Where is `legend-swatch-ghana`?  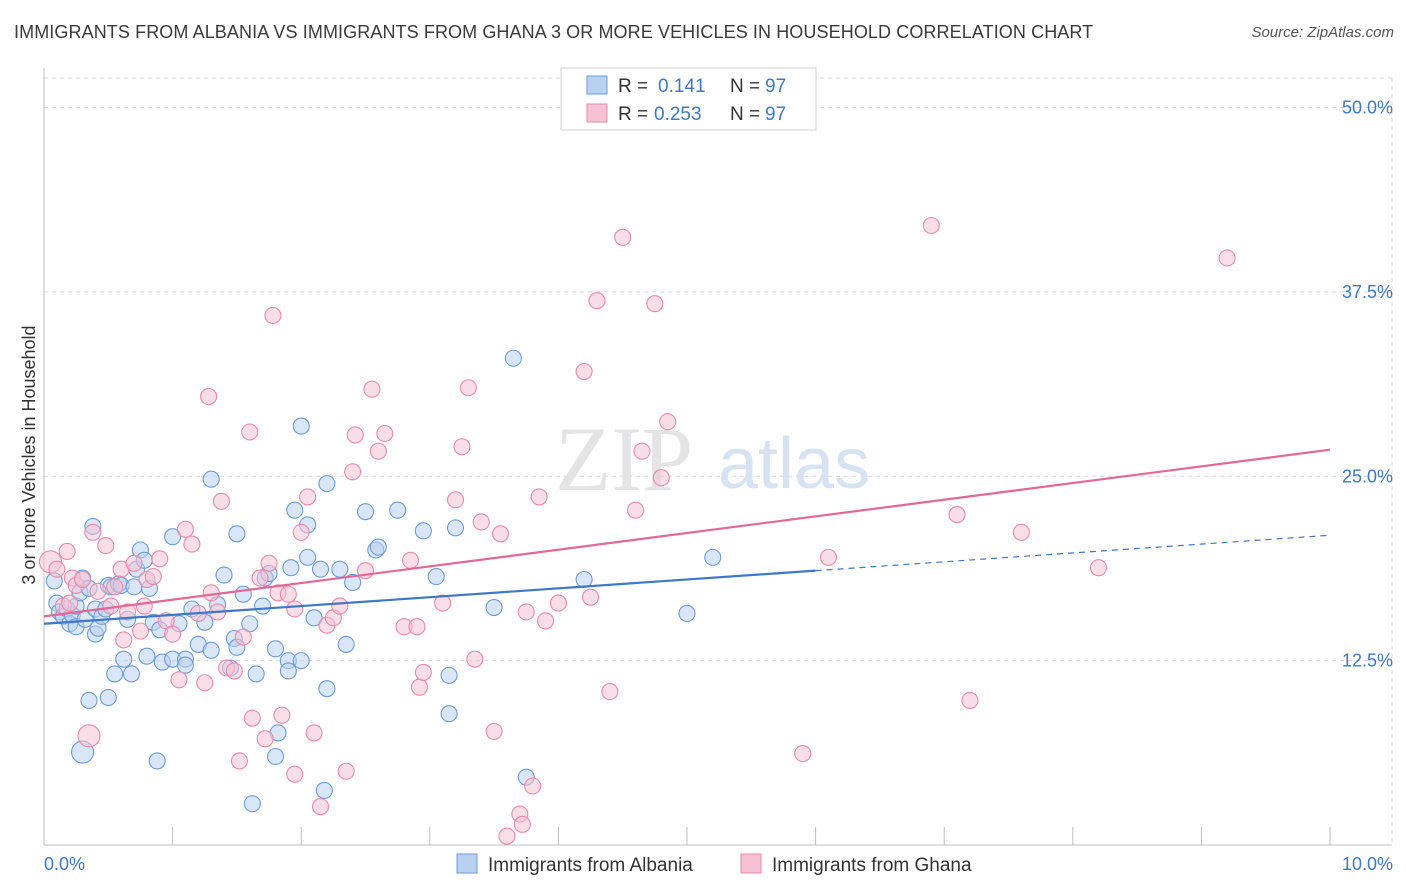 legend-swatch-ghana is located at coordinates (751, 863).